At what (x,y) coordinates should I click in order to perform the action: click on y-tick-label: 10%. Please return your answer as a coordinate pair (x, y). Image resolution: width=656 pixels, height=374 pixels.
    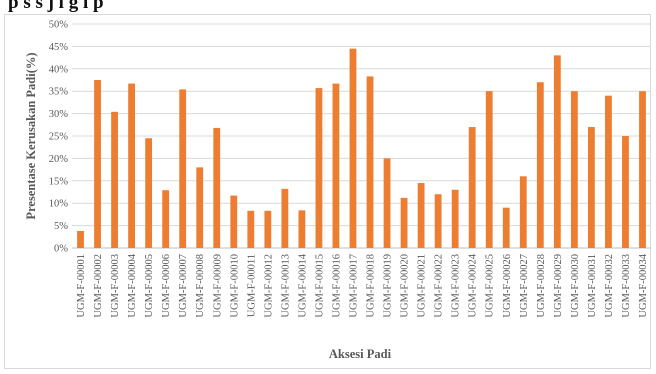
    Looking at the image, I should click on (59, 204).